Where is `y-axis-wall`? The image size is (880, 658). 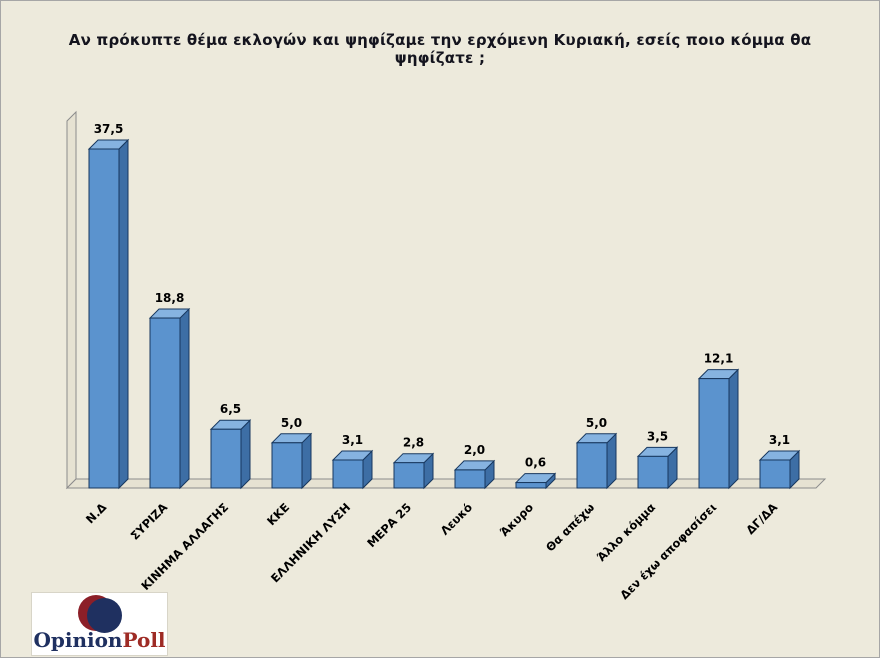
y-axis-wall is located at coordinates (71, 300).